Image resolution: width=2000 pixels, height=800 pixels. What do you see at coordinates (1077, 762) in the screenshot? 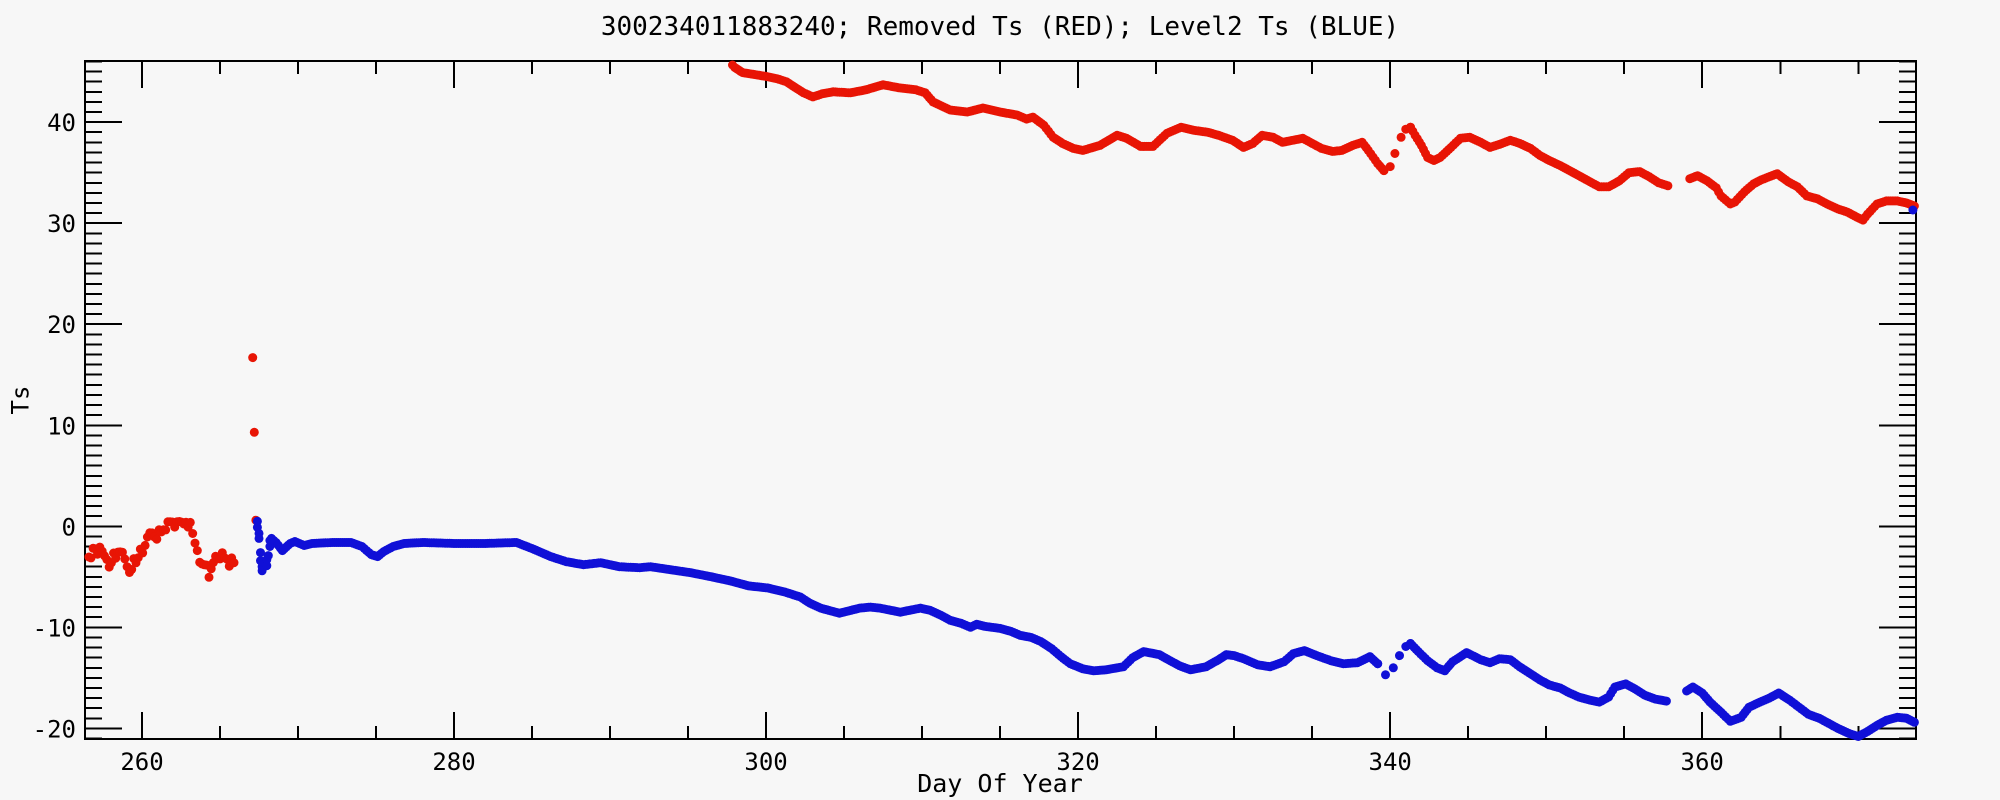
I see `x-tick-label: 320` at bounding box center [1077, 762].